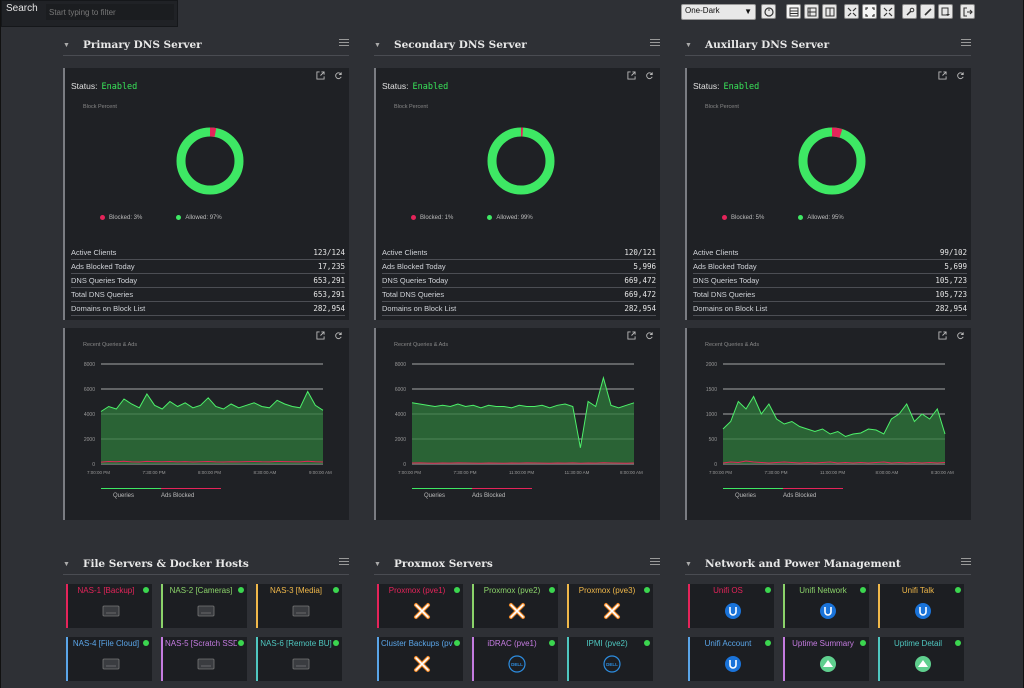 This screenshot has width=1024, height=688. What do you see at coordinates (110, 12) in the screenshot?
I see `search-input` at bounding box center [110, 12].